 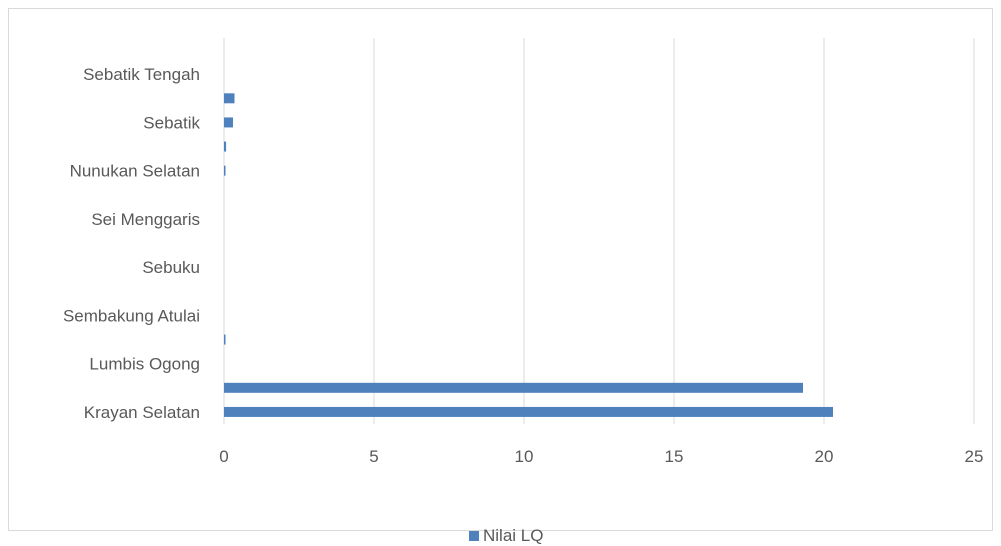 What do you see at coordinates (674, 456) in the screenshot?
I see `x-tick-label: 15` at bounding box center [674, 456].